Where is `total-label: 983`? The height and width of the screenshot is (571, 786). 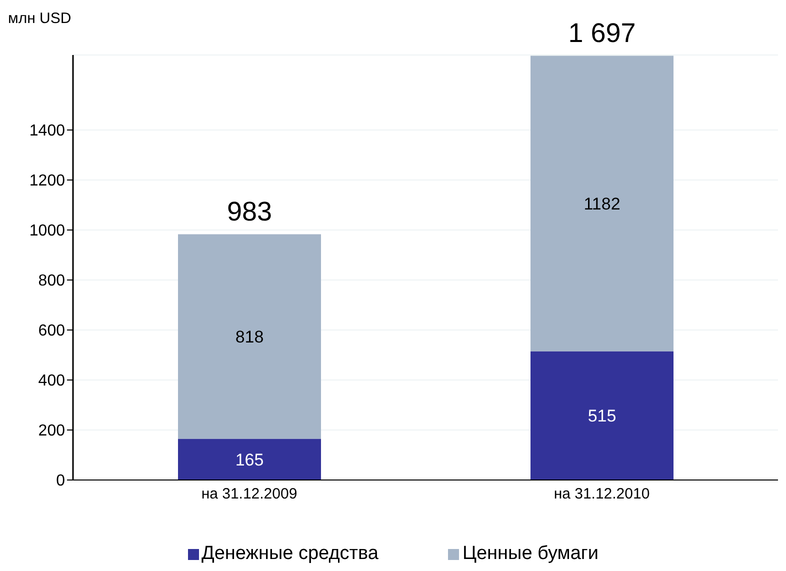
total-label: 983 is located at coordinates (249, 211).